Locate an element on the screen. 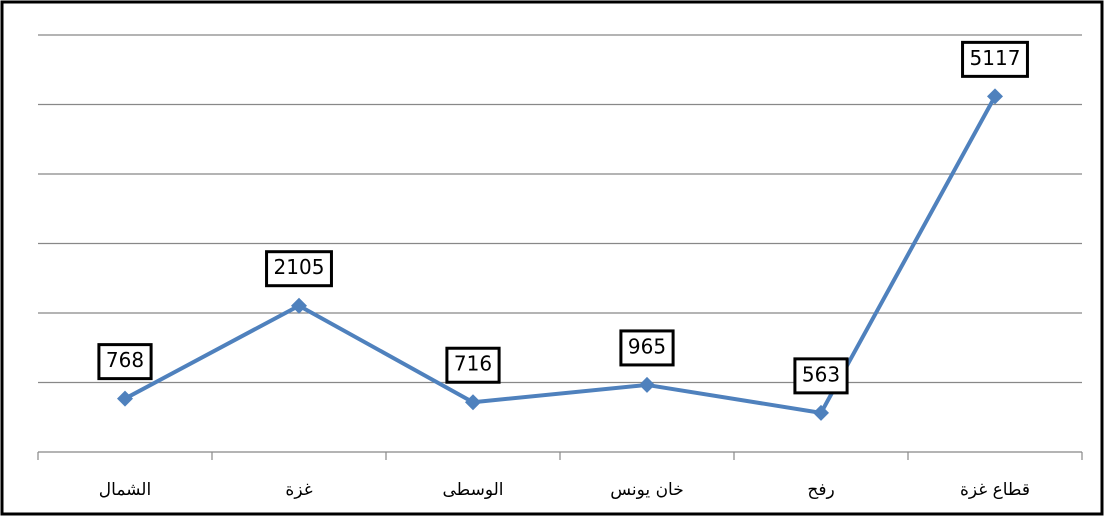 This screenshot has height=517, width=1105. data-label: 768 is located at coordinates (125, 360).